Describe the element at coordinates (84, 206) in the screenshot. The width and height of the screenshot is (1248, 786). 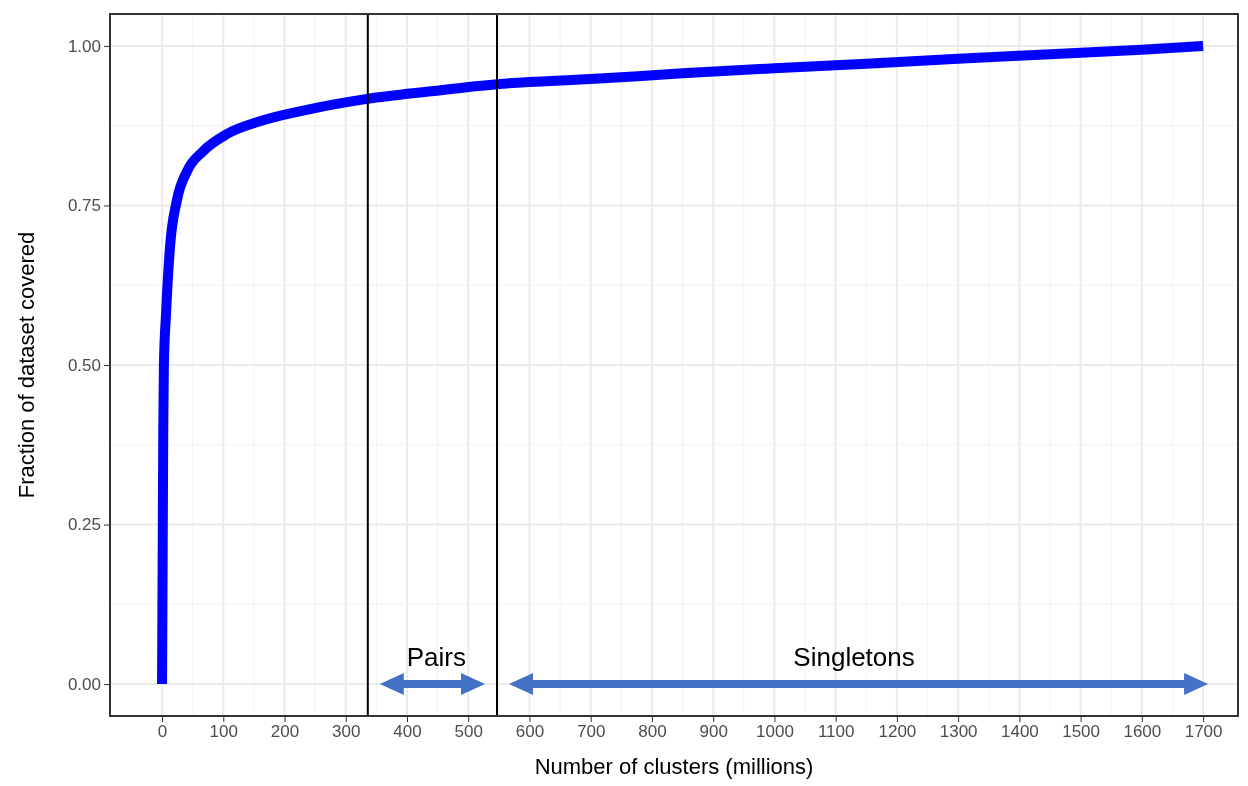
I see `y-tick-label: 0.75` at that location.